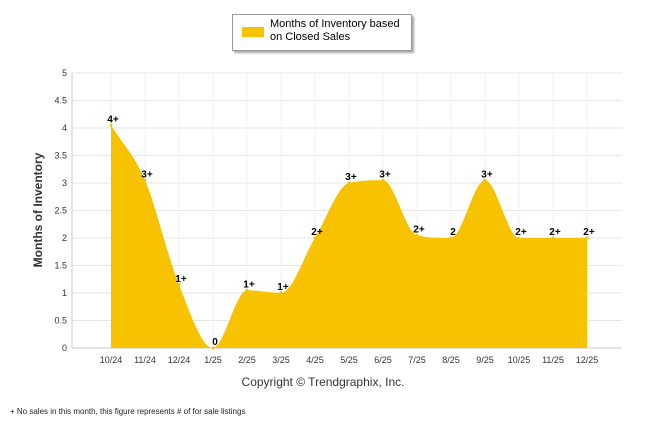 The image size is (646, 434). Describe the element at coordinates (60, 211) in the screenshot. I see `y-tick-label: 2.5` at that location.